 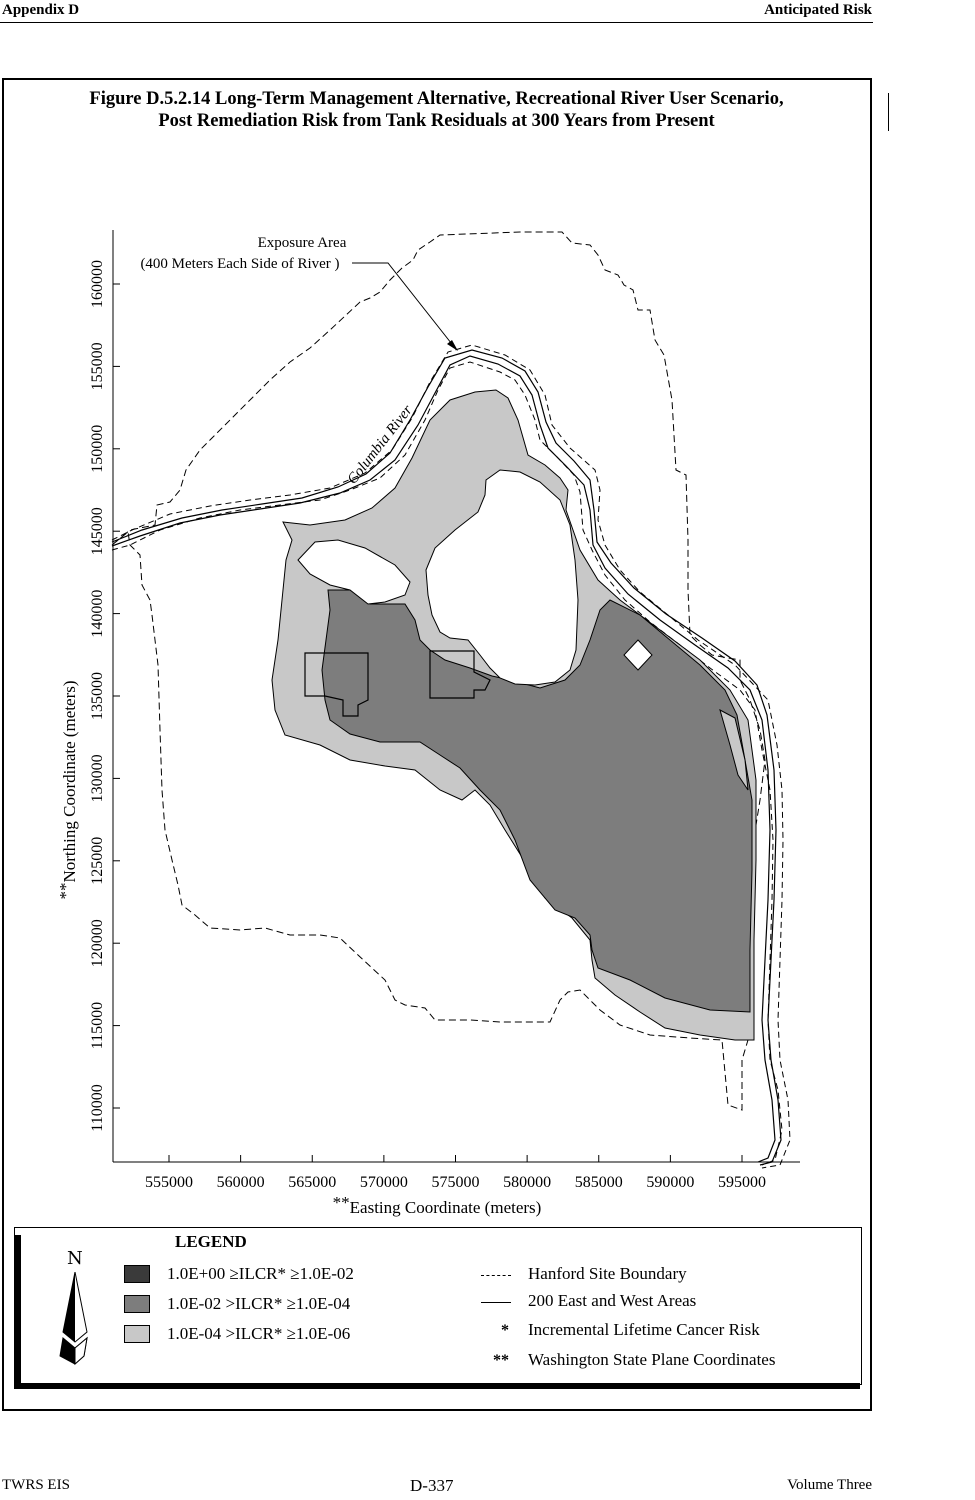 What do you see at coordinates (354, 572) in the screenshot?
I see `excluded-area-west` at bounding box center [354, 572].